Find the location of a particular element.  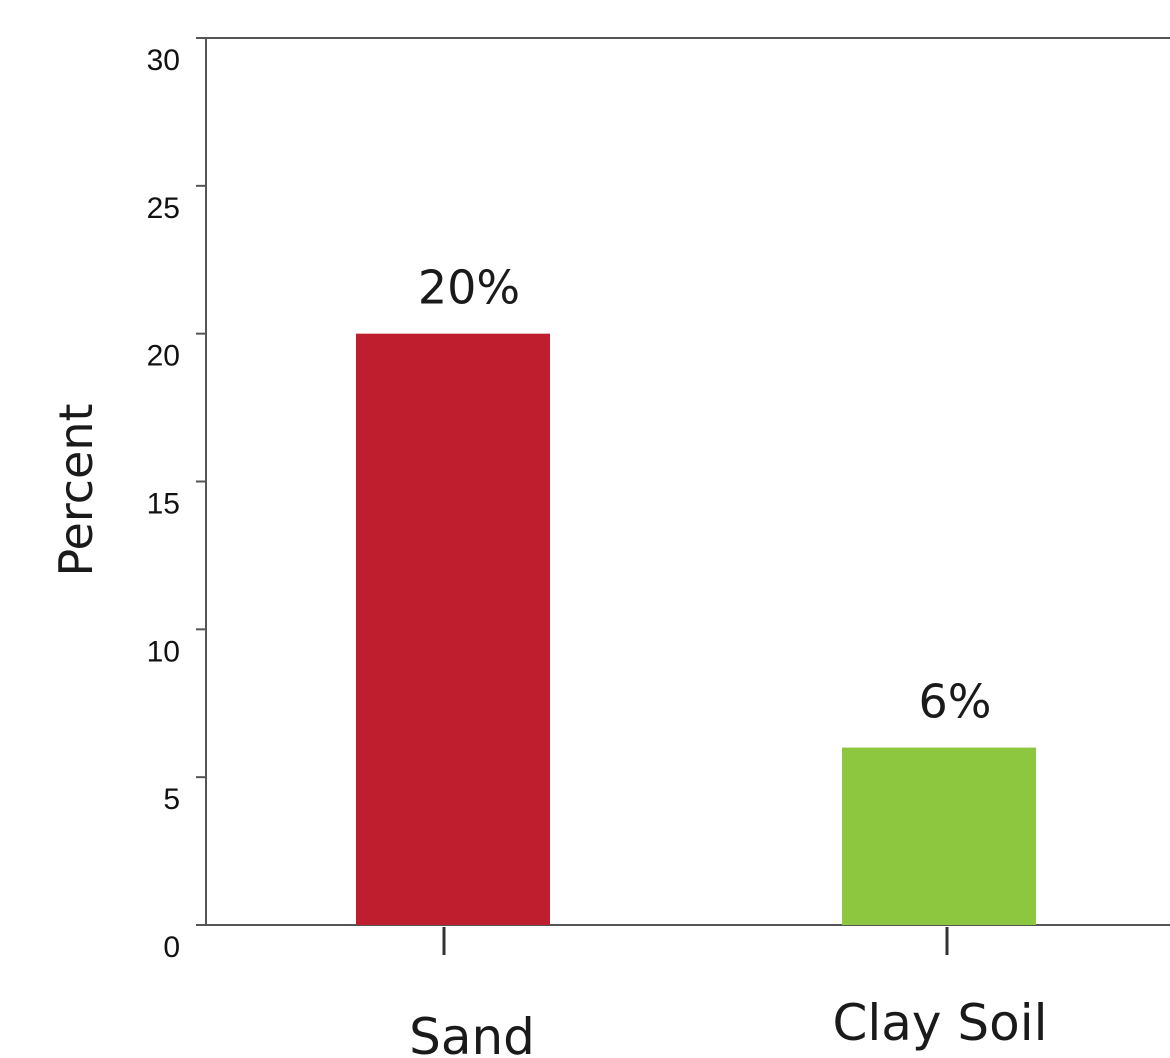

x-category-label: Sand is located at coordinates (472, 1033).